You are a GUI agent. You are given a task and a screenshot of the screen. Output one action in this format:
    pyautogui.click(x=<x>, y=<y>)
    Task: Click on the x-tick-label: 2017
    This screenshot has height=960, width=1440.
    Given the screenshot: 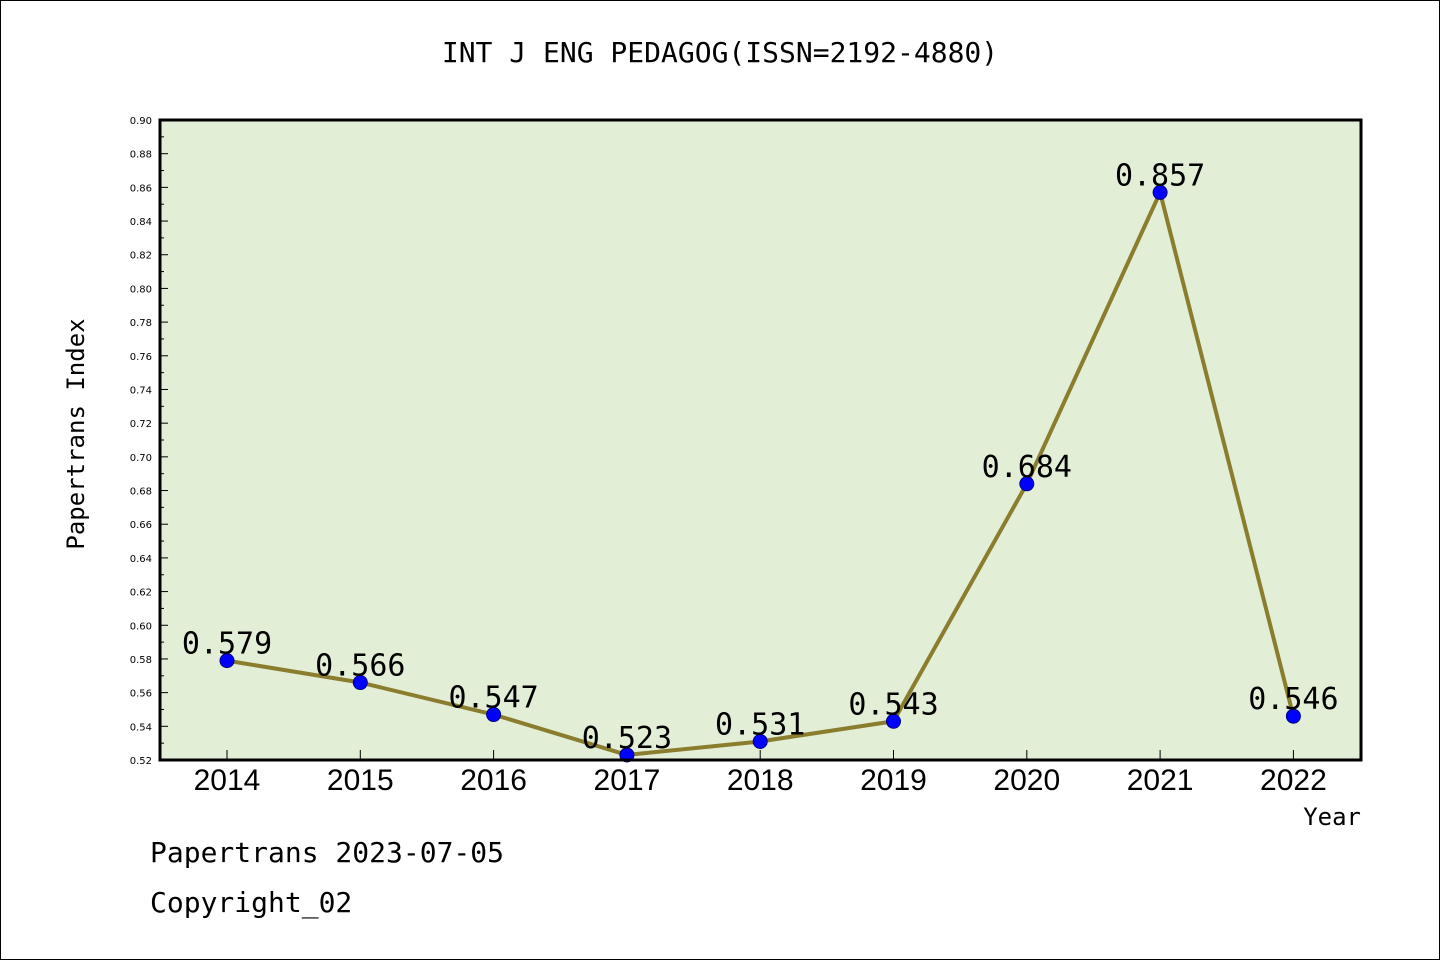 What is the action you would take?
    pyautogui.click(x=627, y=780)
    